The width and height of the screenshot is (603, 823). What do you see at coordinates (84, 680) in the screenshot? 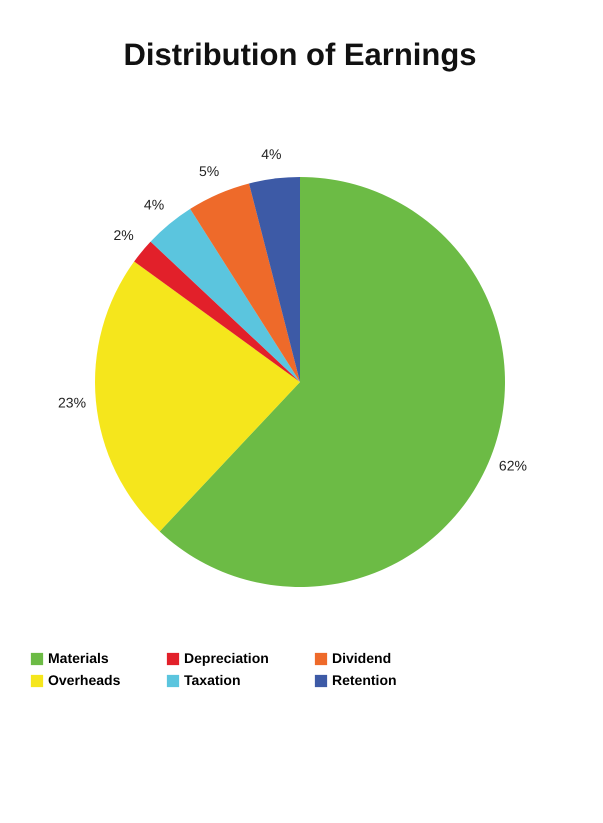
I see `legend-label: Overheads` at bounding box center [84, 680].